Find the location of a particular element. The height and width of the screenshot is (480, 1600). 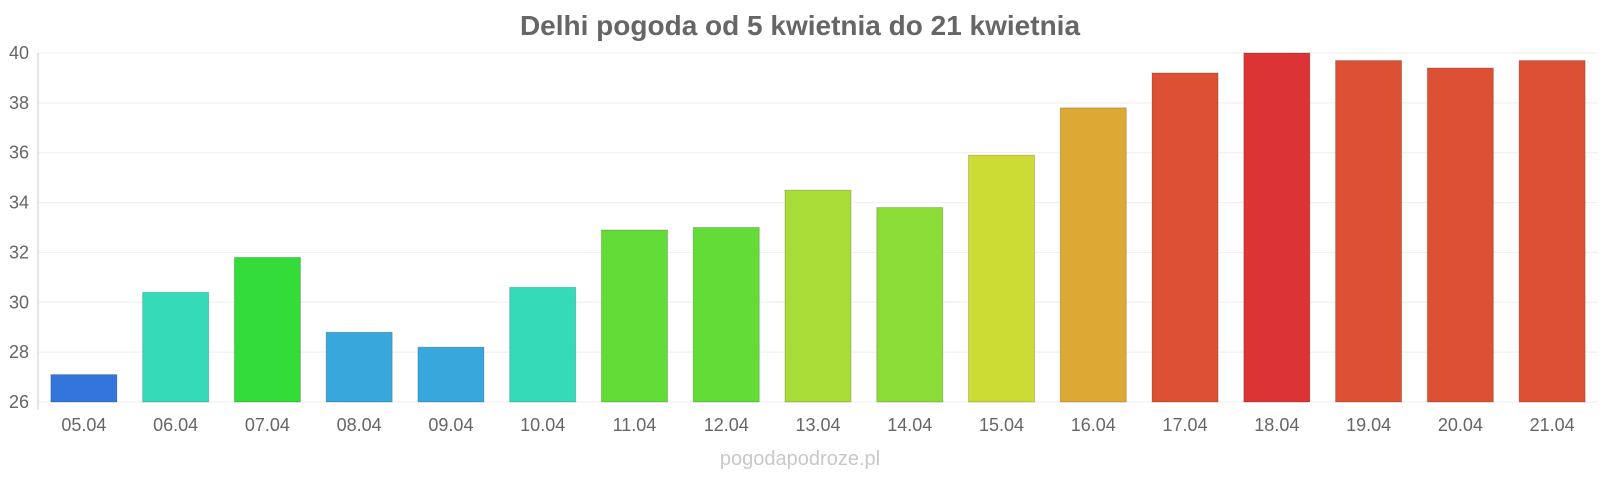

x-tick-label: 05.04 is located at coordinates (83, 425).